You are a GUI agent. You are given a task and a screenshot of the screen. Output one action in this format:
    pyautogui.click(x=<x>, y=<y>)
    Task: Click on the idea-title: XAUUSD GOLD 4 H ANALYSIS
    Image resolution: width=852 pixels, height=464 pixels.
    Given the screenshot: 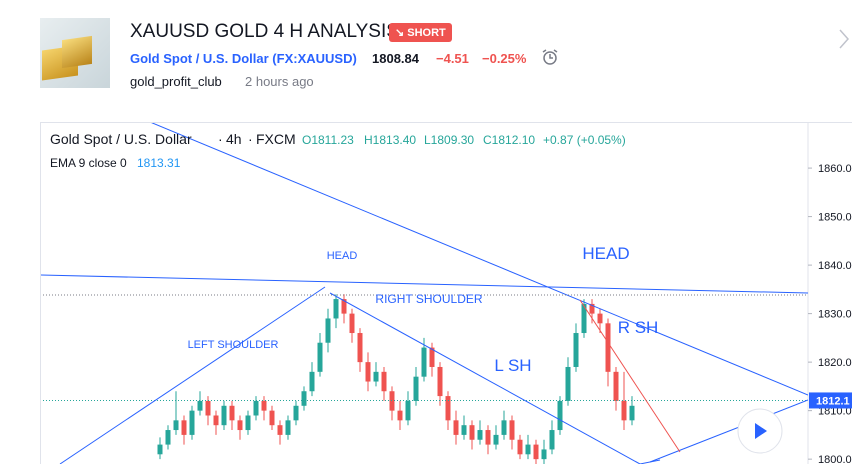 What is the action you would take?
    pyautogui.click(x=264, y=31)
    